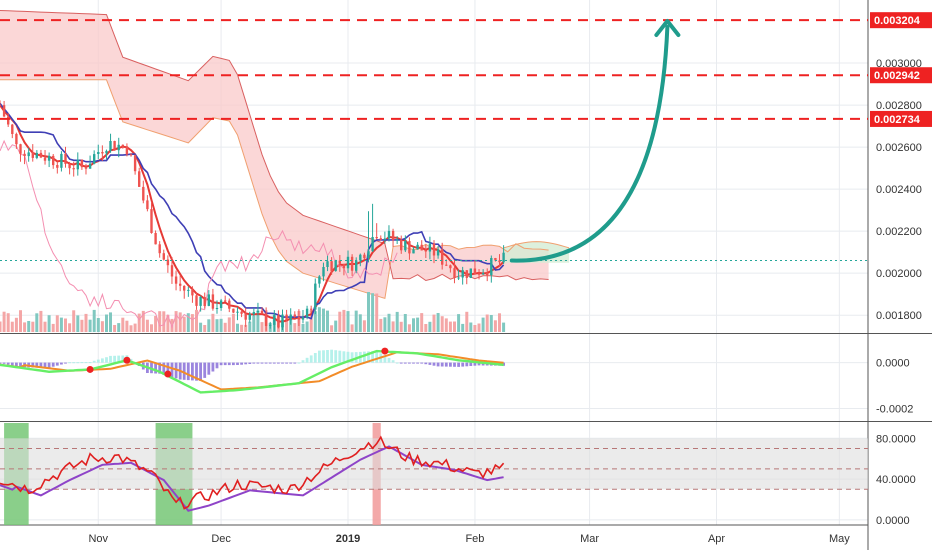  Describe the element at coordinates (901, 20) in the screenshot. I see `resistance-label-box` at that location.